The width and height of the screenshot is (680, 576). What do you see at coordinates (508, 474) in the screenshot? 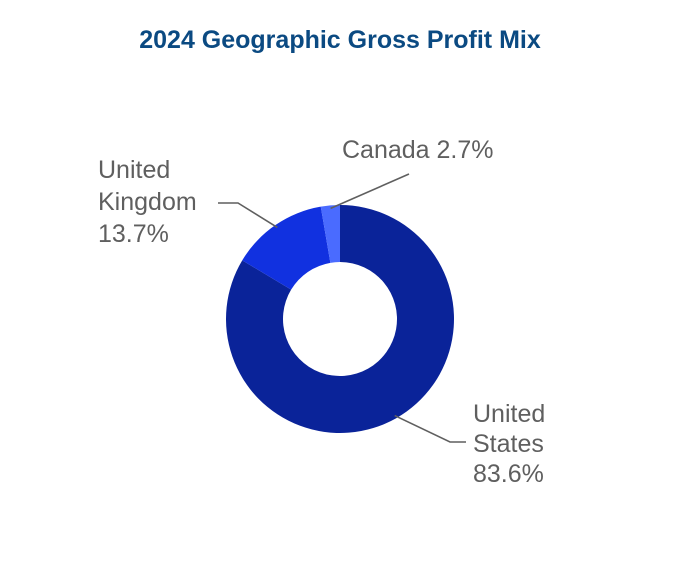
I see `label-united-states-value: 83.6%` at bounding box center [508, 474].